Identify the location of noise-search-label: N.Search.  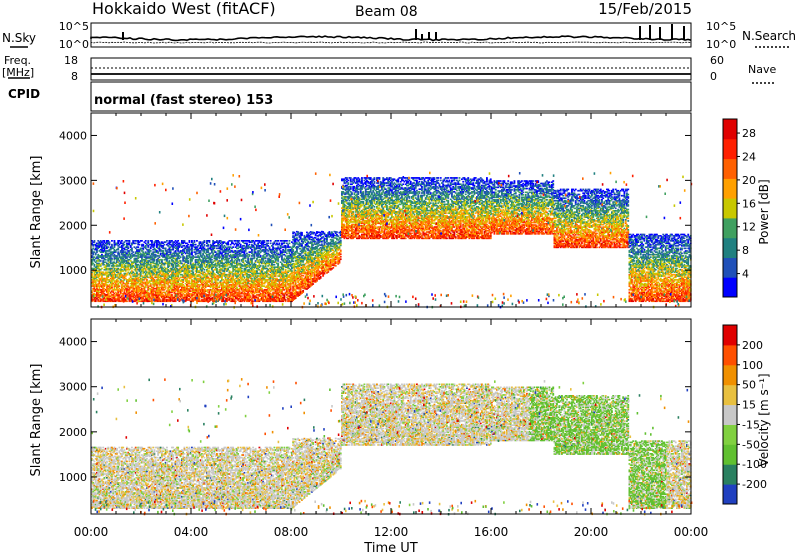
(769, 36).